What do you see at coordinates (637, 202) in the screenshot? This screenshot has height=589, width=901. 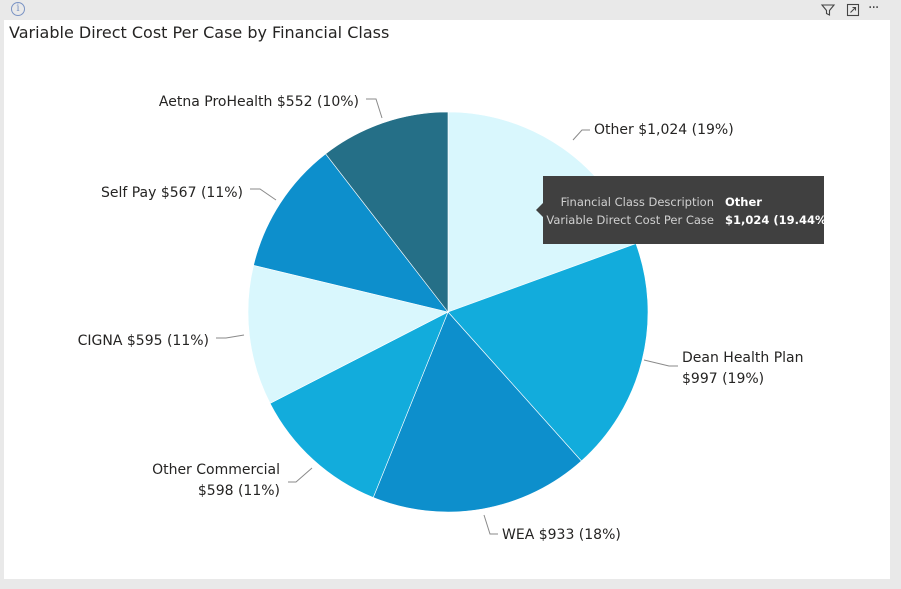 I see `tooltip-key: Financial Class Description` at bounding box center [637, 202].